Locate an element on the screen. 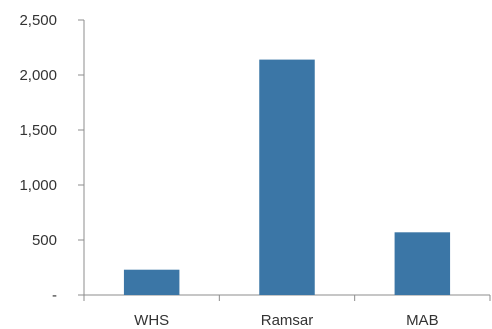  y-tick-label: - is located at coordinates (54, 295).